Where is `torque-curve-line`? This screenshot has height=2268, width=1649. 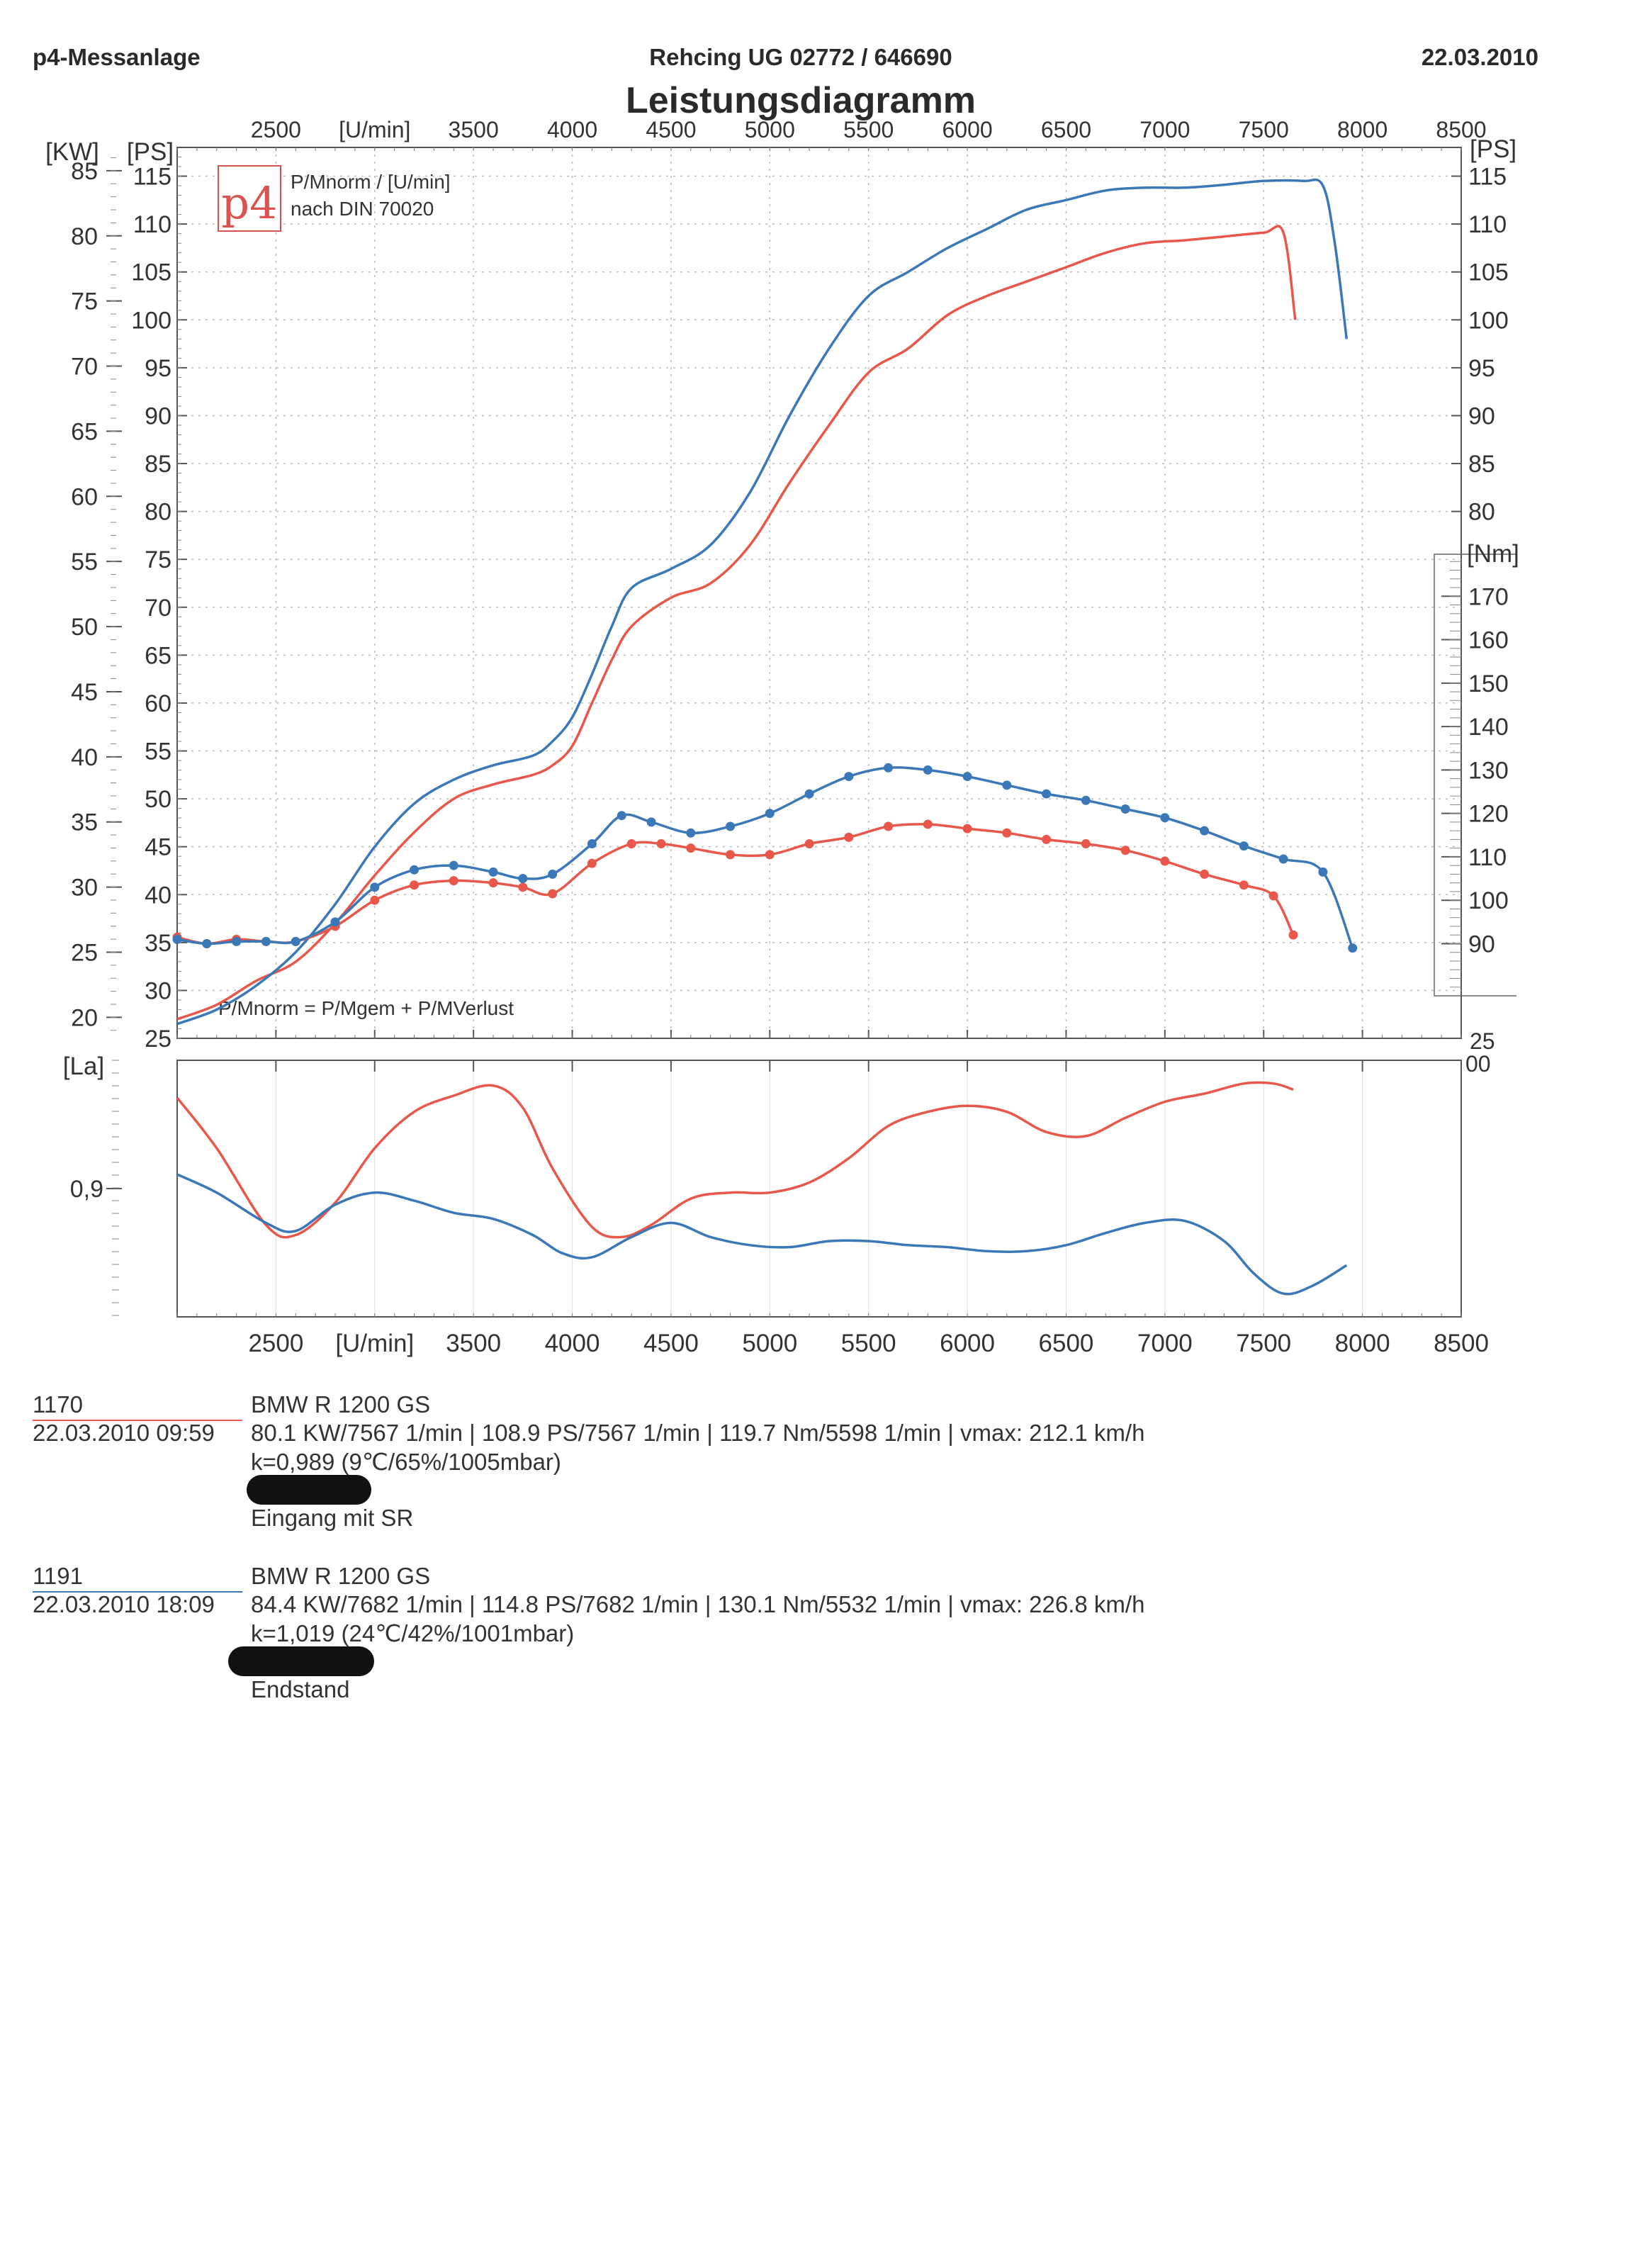 torque-curve-line is located at coordinates (765, 857).